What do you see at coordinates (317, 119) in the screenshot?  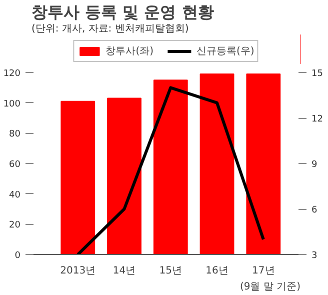 I see `y2-tick-label: 12` at bounding box center [317, 119].